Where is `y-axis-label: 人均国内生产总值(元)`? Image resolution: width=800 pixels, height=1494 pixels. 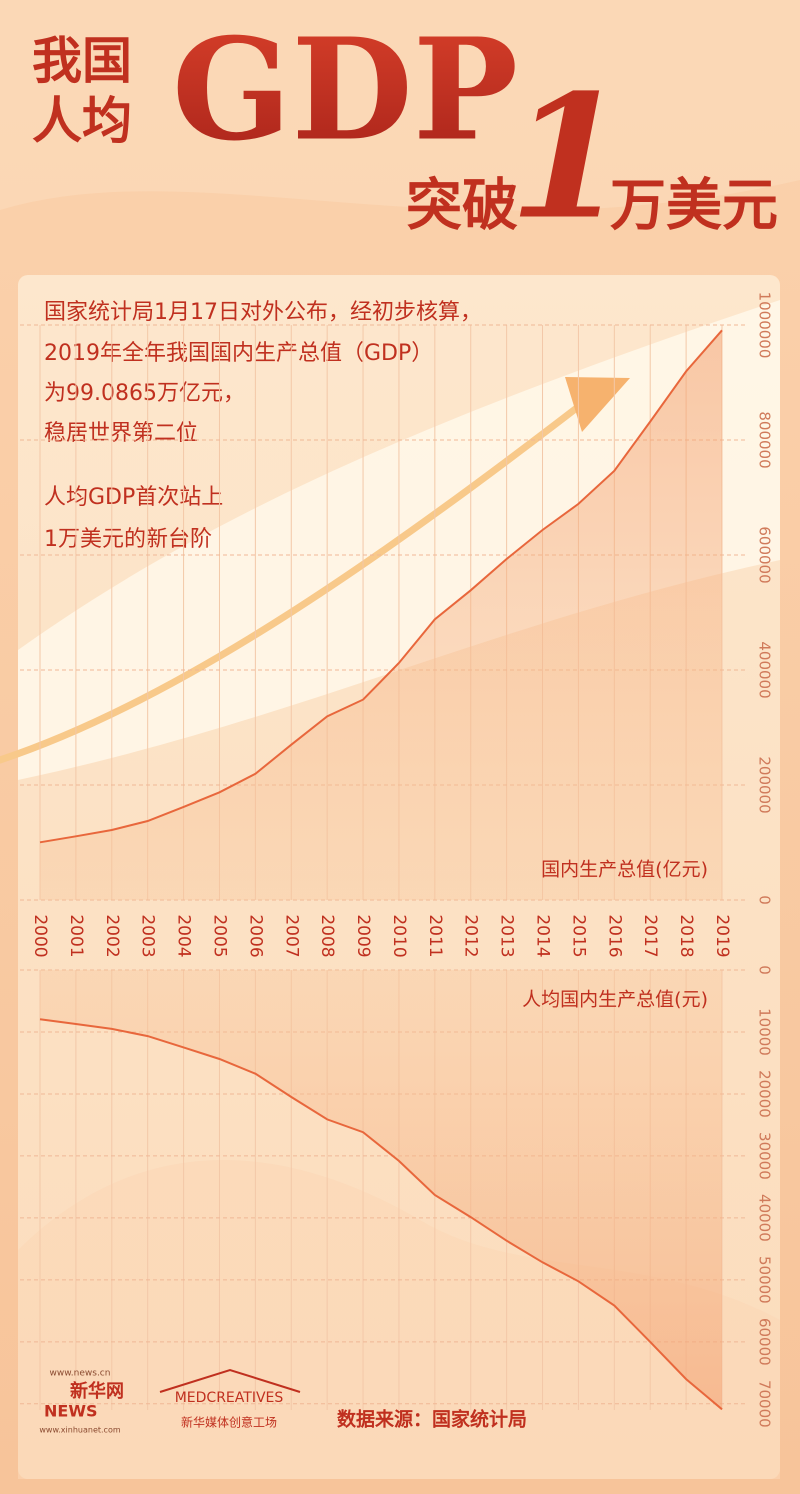 y-axis-label: 人均国内生产总值(元) is located at coordinates (615, 1000).